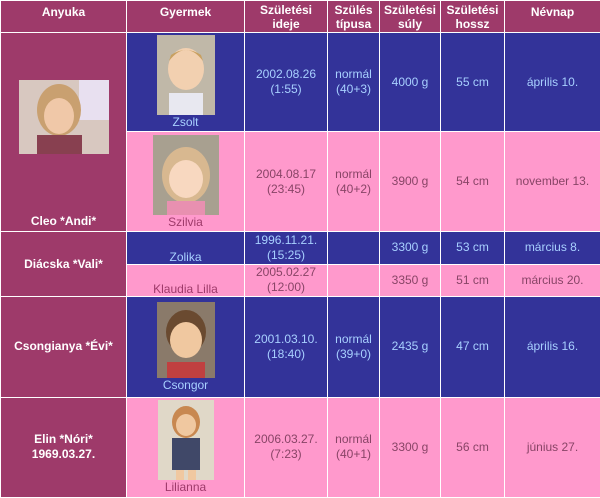 The height and width of the screenshot is (498, 600). What do you see at coordinates (353, 82) in the screenshot?
I see `birth-type-cell: normál (40+3)` at bounding box center [353, 82].